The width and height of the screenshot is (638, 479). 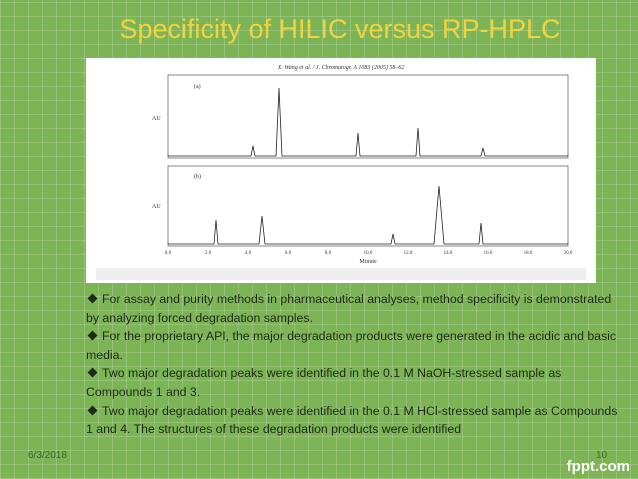 I want to click on x-axis-label: Minute, so click(x=368, y=262).